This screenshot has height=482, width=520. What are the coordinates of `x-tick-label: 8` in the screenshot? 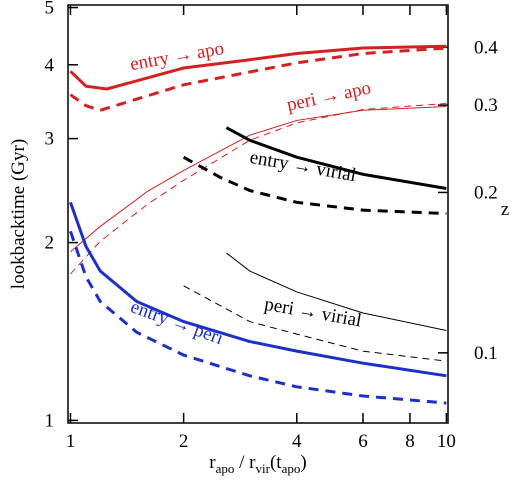 It's located at (410, 441).